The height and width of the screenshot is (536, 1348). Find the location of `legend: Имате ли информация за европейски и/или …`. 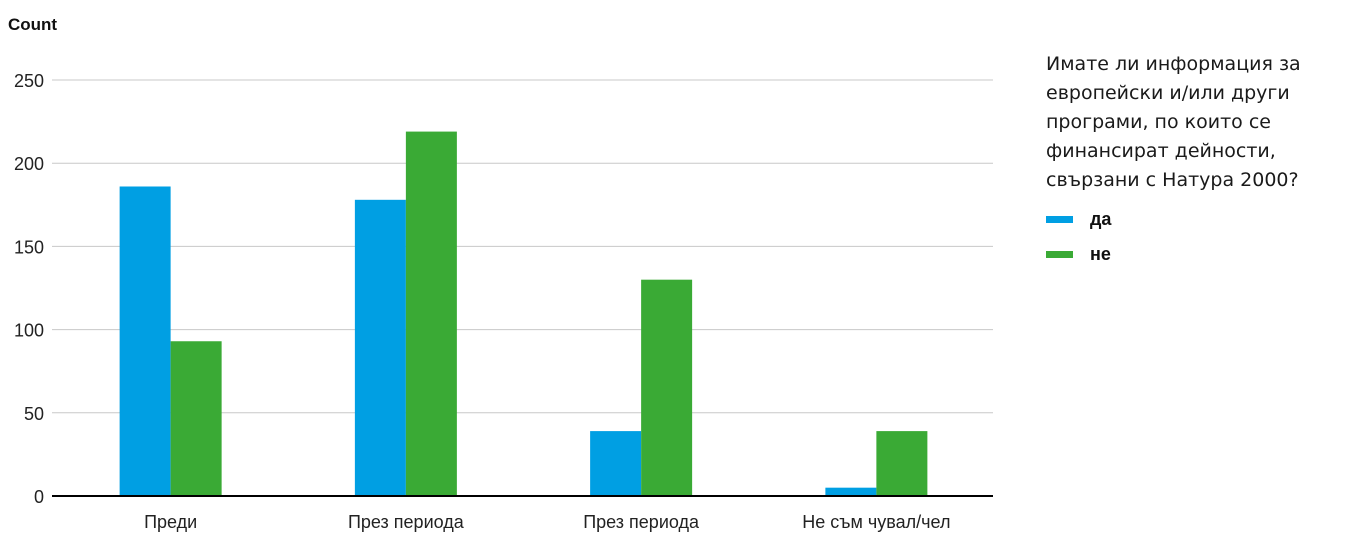

legend: Имате ли информация за европейски и/или … is located at coordinates (1191, 157).